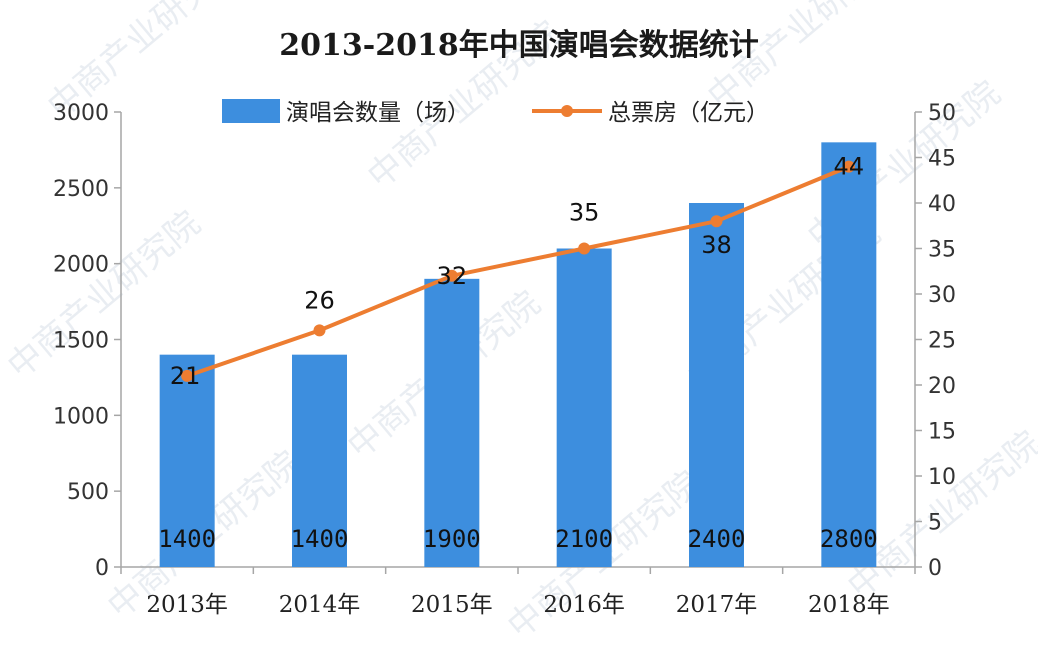 The height and width of the screenshot is (664, 1038). I want to click on x-tick-label: 2017年, so click(717, 605).